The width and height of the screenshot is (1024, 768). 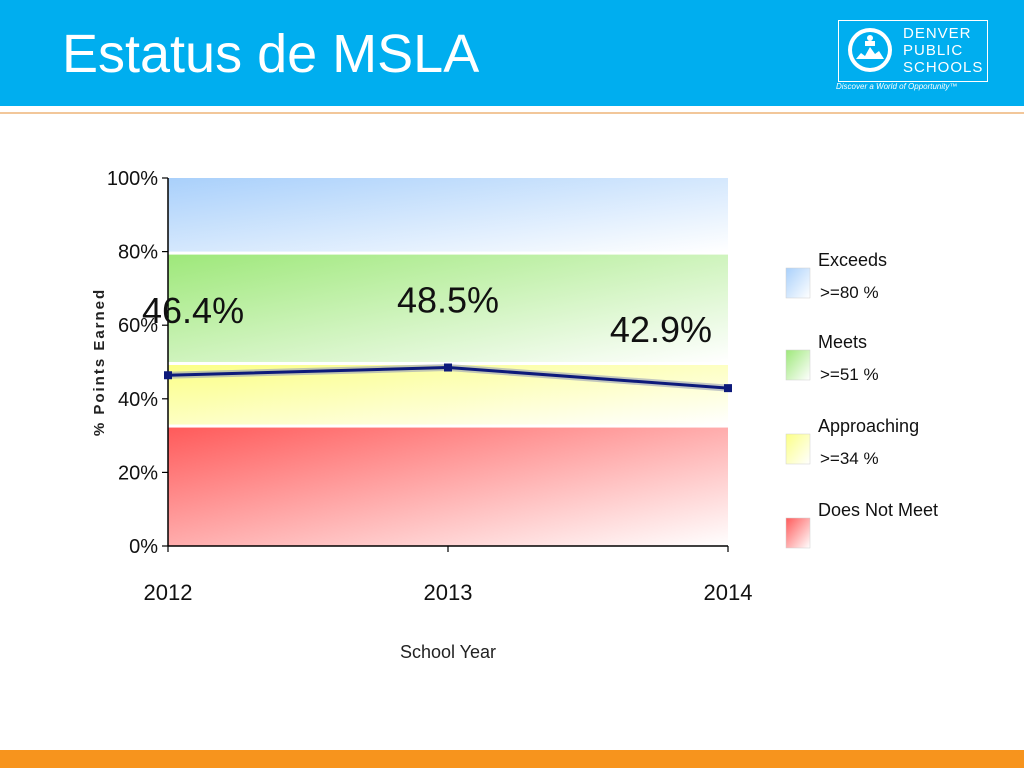 I want to click on legend-label: Approaching, so click(x=868, y=426).